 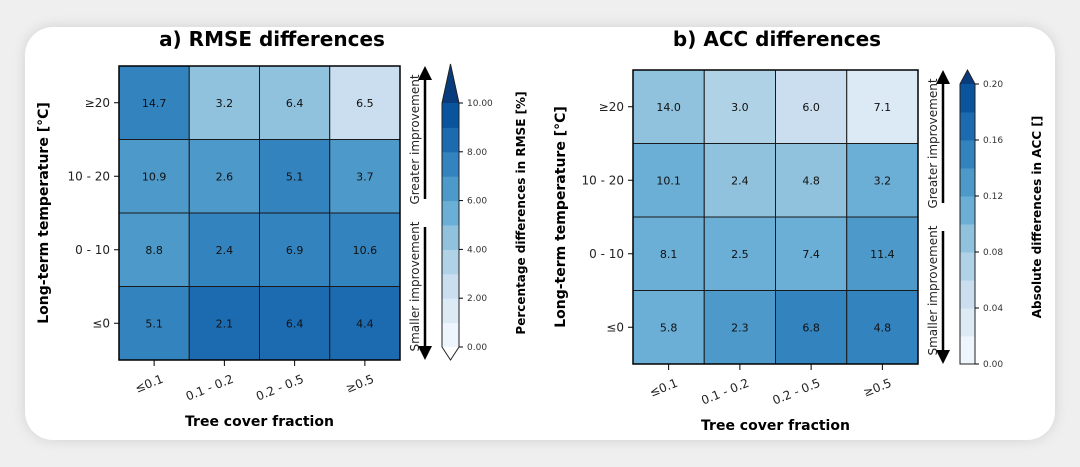 I want to click on colorbar-label: Percentage differences in RMSE [%], so click(x=521, y=212).